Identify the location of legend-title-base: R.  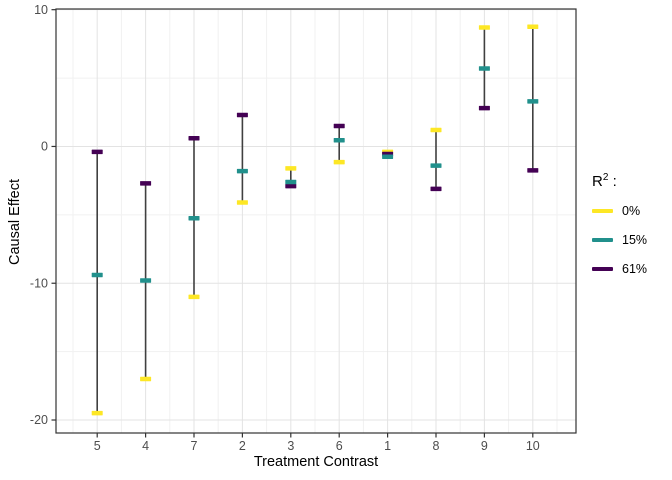
(597, 181).